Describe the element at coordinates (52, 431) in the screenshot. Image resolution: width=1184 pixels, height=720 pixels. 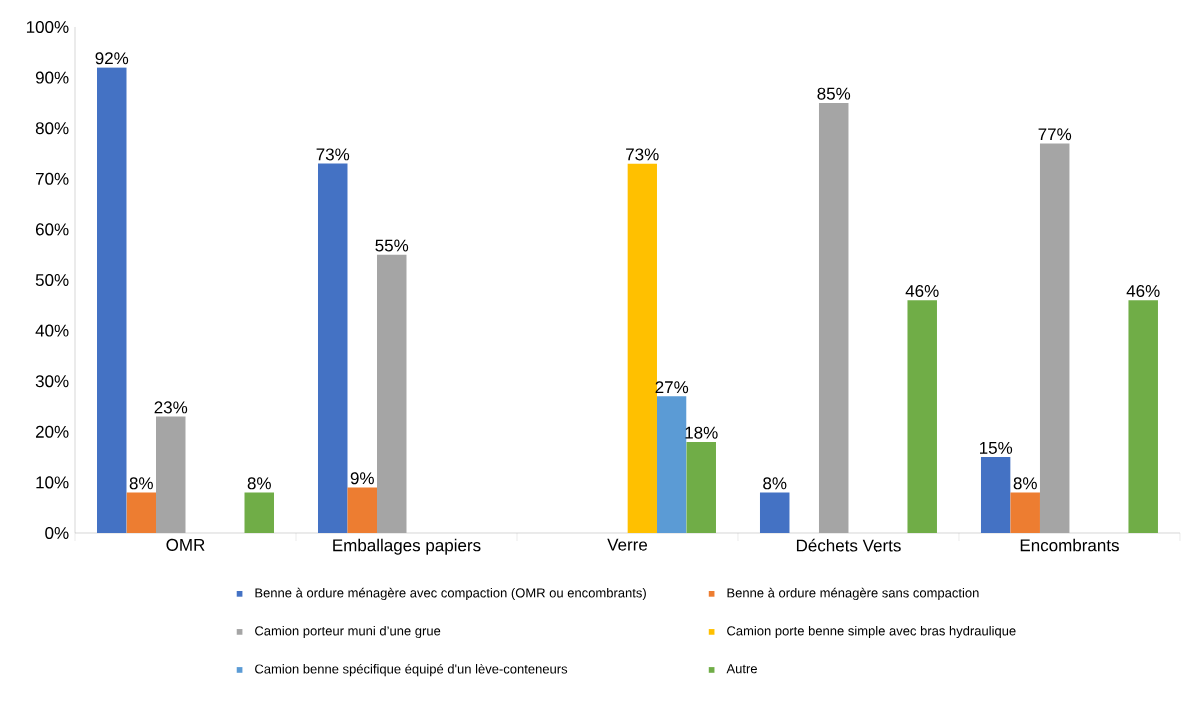
I see `y-tick-label: 20%` at that location.